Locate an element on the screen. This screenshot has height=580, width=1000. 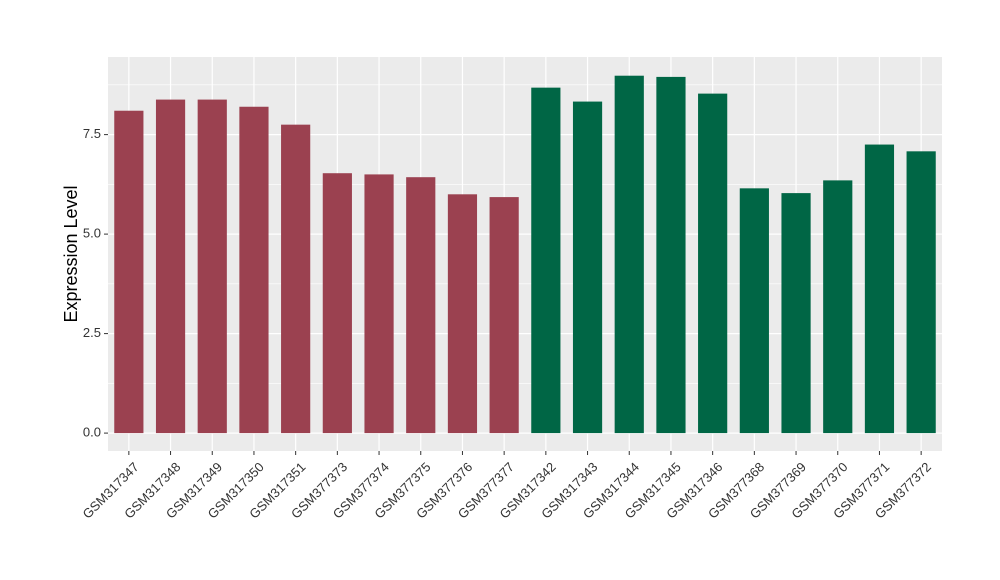
y-tick-label: 2.5 is located at coordinates (92, 332).